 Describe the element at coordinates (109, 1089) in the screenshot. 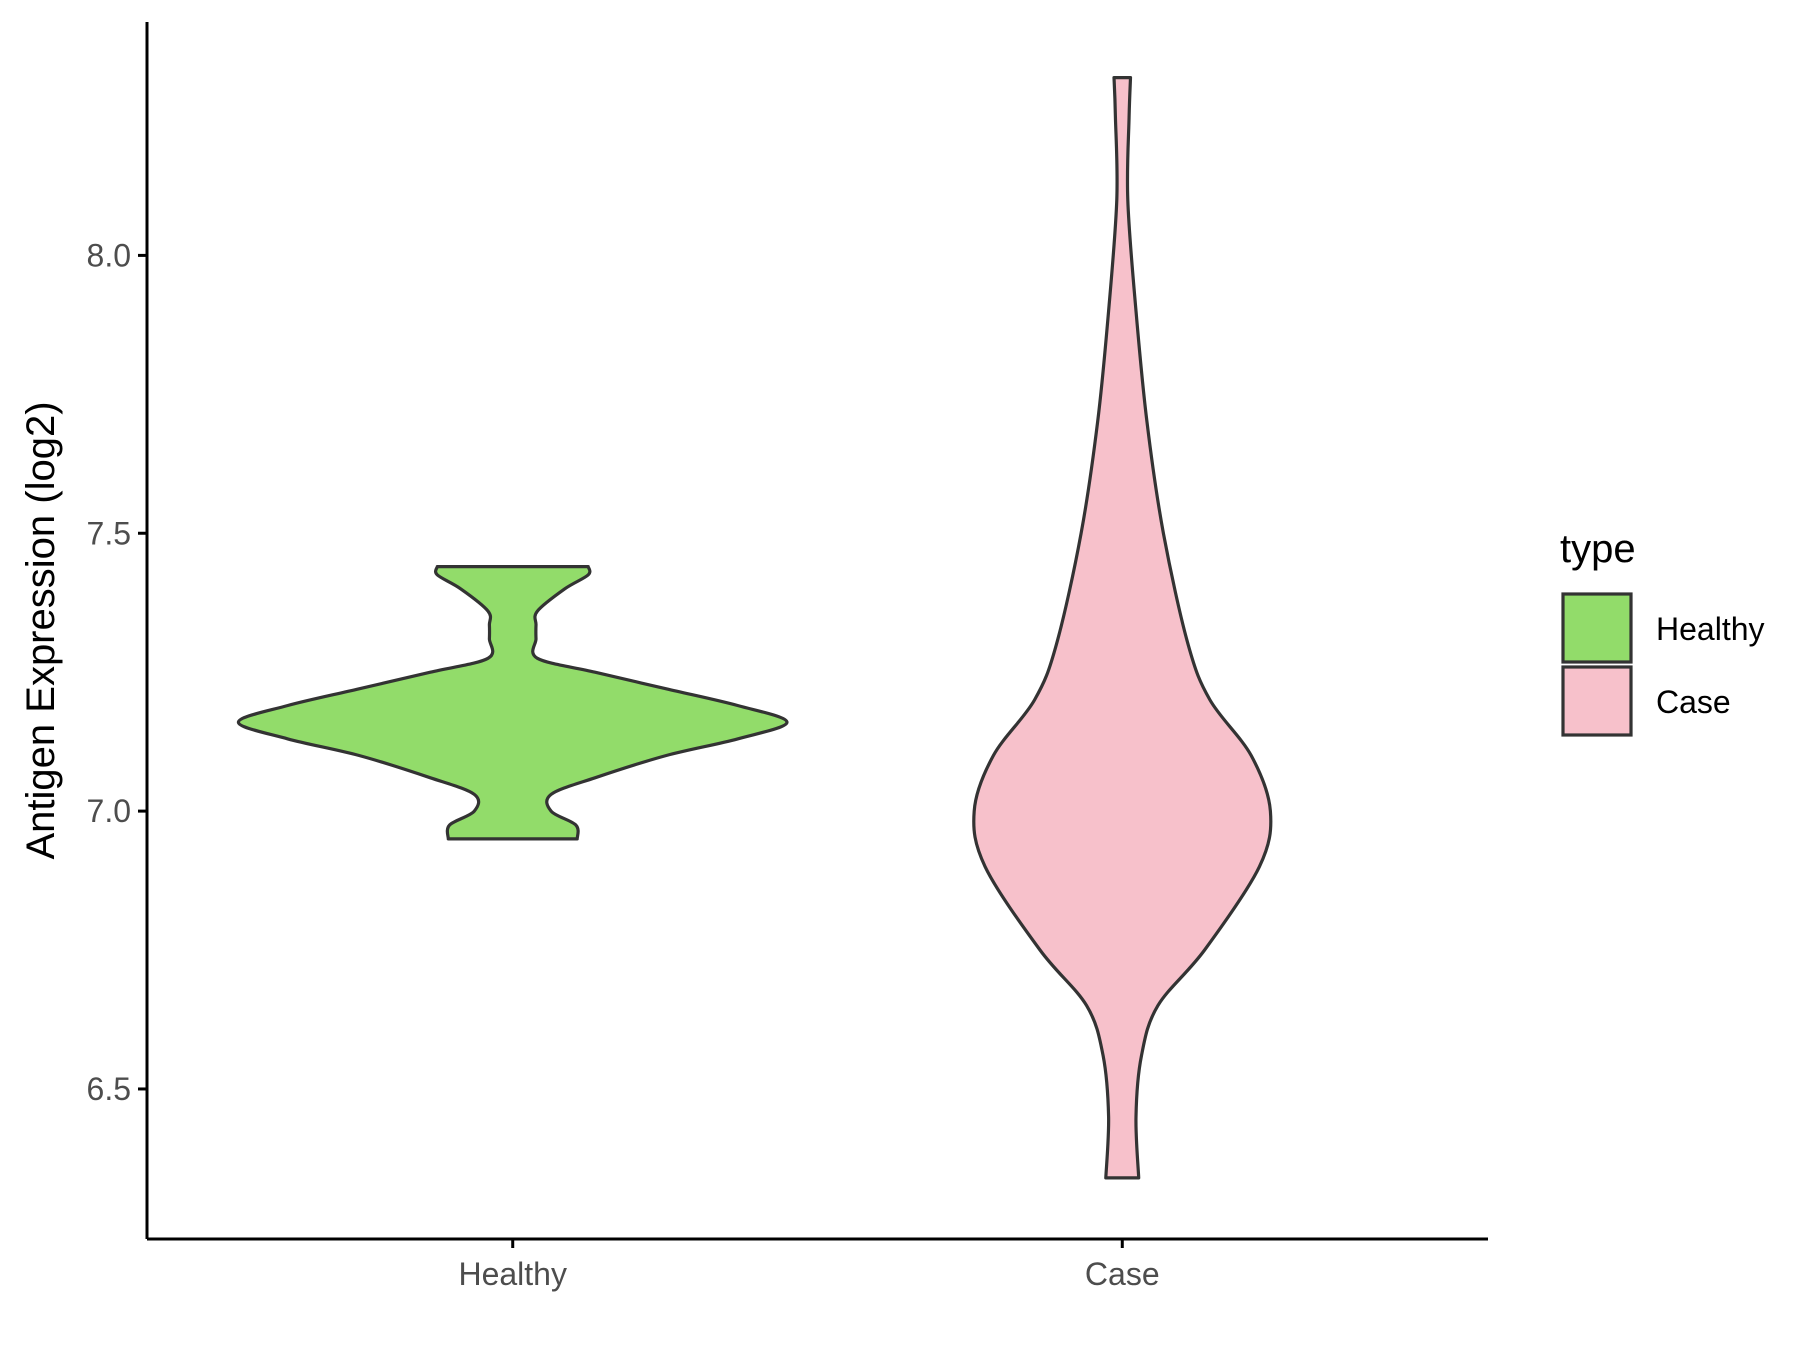

I see `y-tick-label: 6.5` at that location.